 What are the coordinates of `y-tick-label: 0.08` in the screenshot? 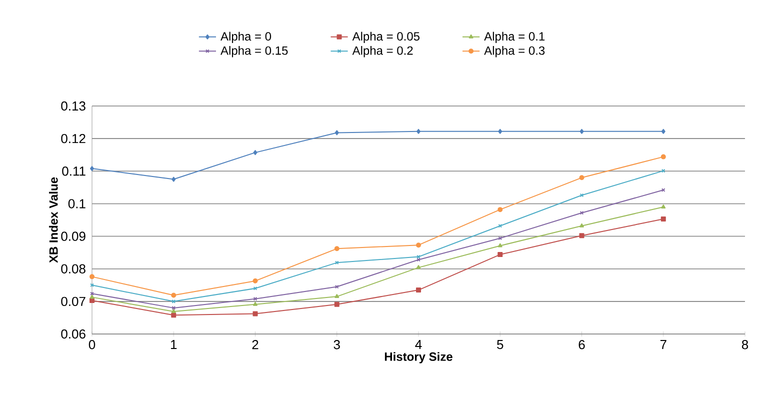 It's located at (73, 269).